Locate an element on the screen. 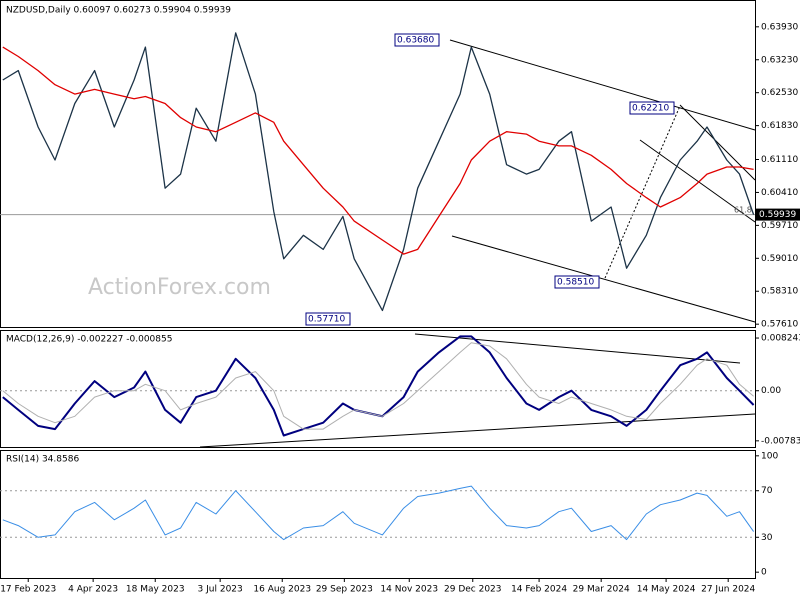  y-tick-label: 0.62530 is located at coordinates (779, 93).